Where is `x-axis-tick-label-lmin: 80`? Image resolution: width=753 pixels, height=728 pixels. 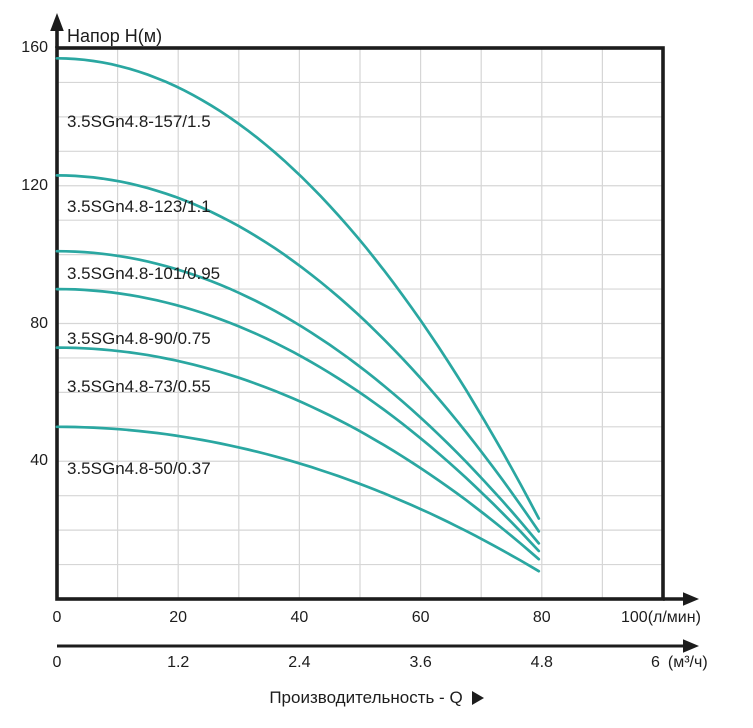
x-axis-tick-label-lmin: 80 is located at coordinates (541, 617).